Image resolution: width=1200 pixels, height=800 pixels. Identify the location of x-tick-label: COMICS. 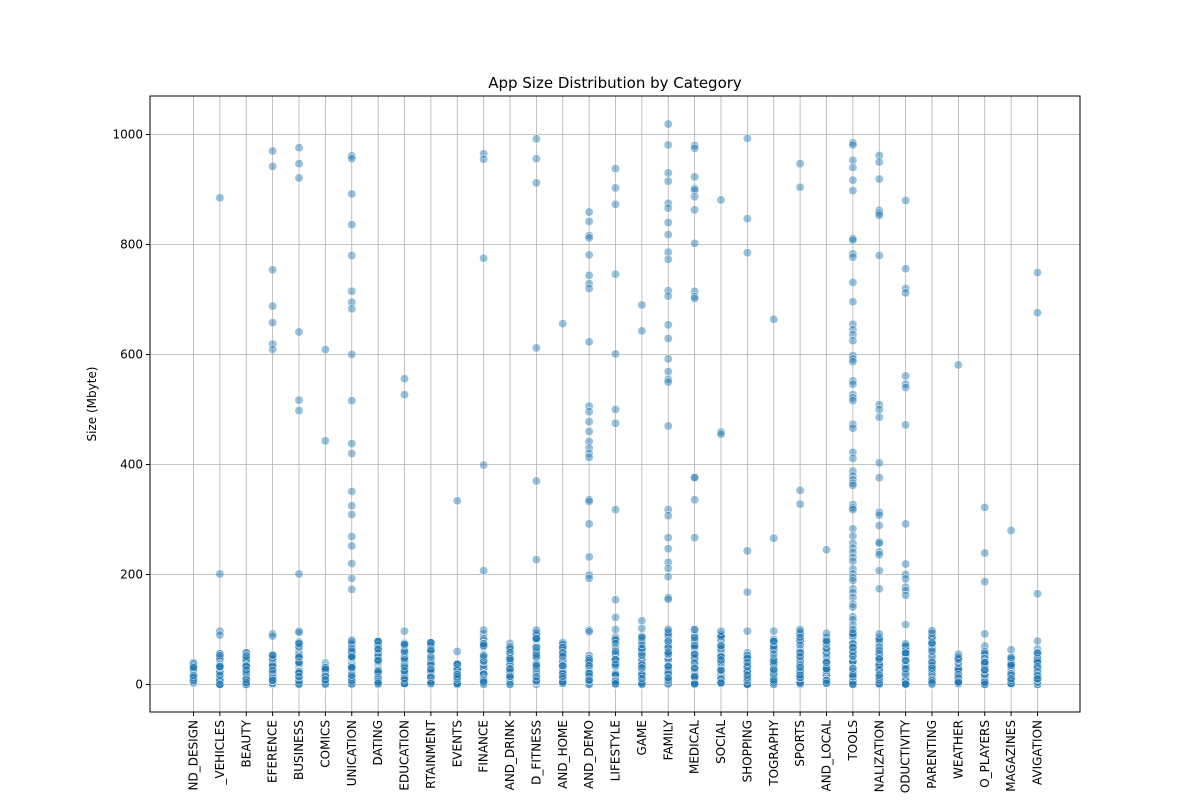
(325, 744).